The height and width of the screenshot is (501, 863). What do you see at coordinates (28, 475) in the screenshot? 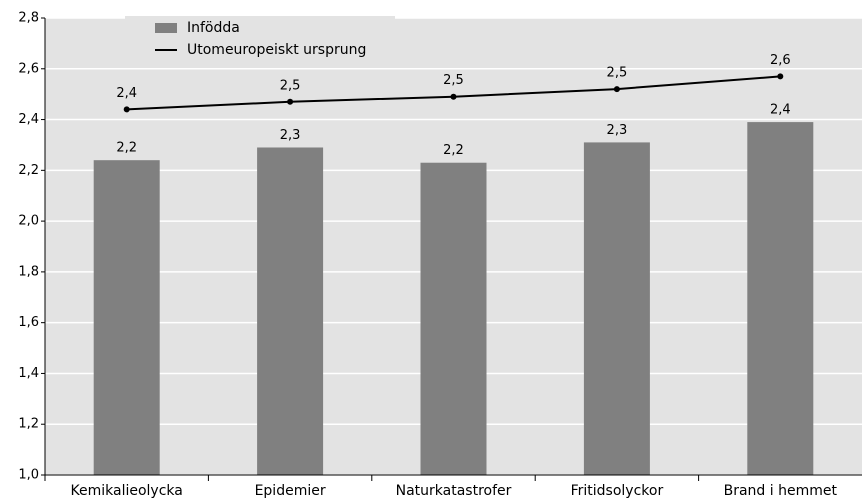
I see `y-tick-label: 1,0` at bounding box center [28, 475].